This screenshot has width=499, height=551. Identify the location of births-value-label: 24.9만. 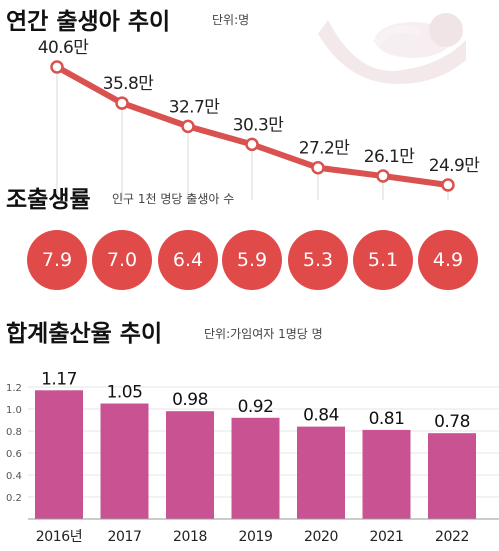
(454, 166).